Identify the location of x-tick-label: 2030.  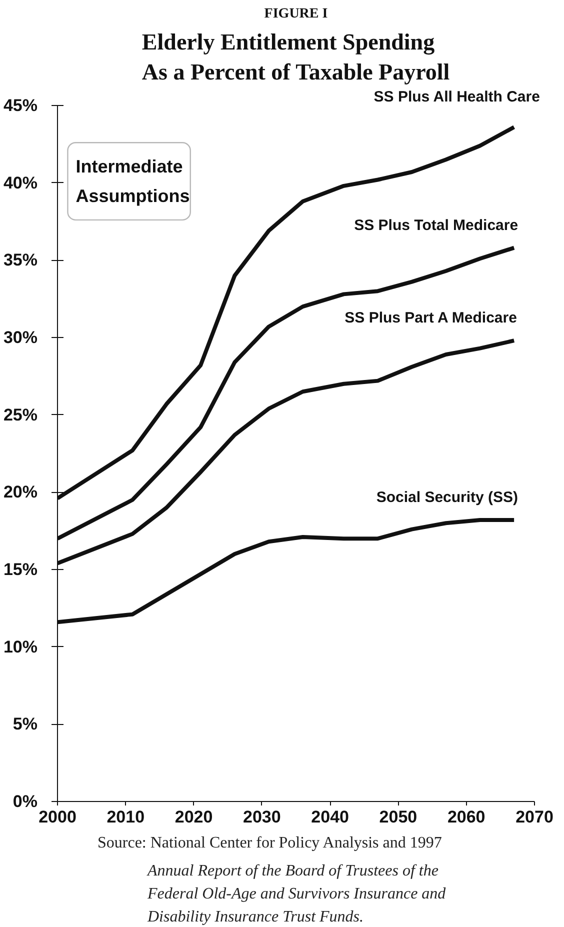
(262, 817).